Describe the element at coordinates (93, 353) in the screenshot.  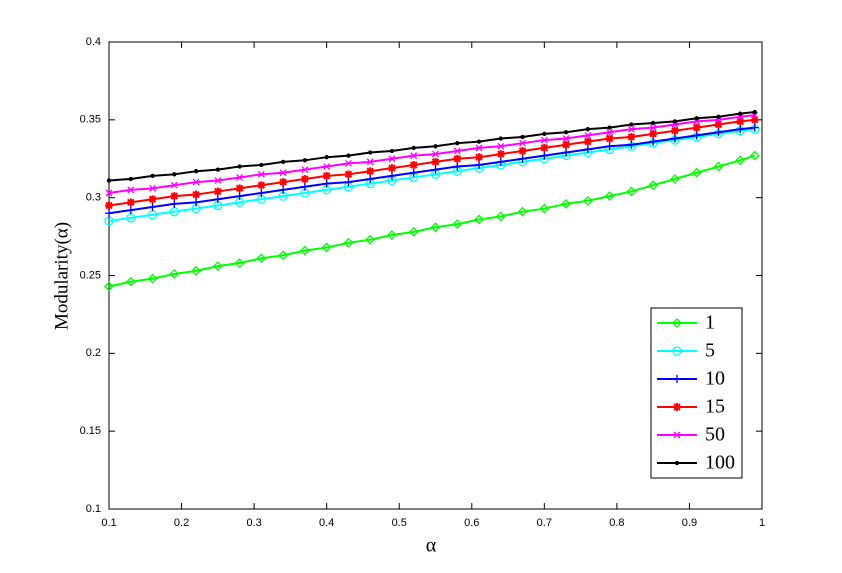
I see `y-tick-label: 0.2` at that location.